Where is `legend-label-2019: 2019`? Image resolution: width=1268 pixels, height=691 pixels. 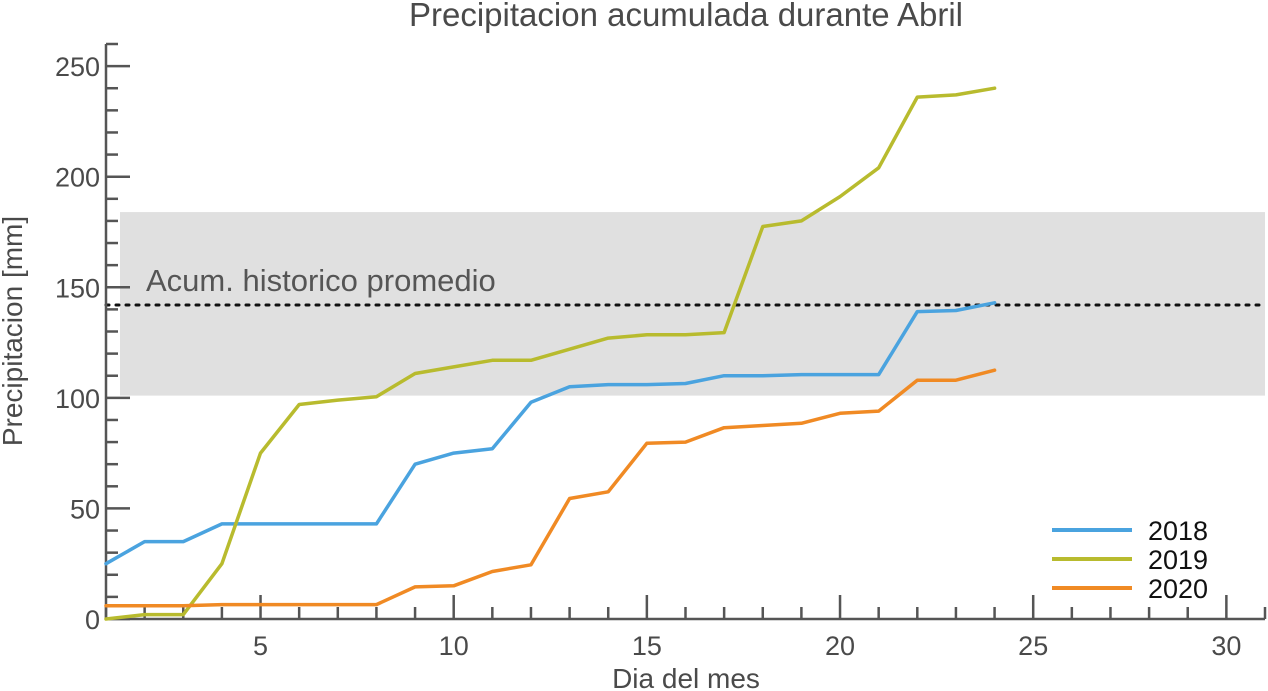 legend-label-2019: 2019 is located at coordinates (1178, 560).